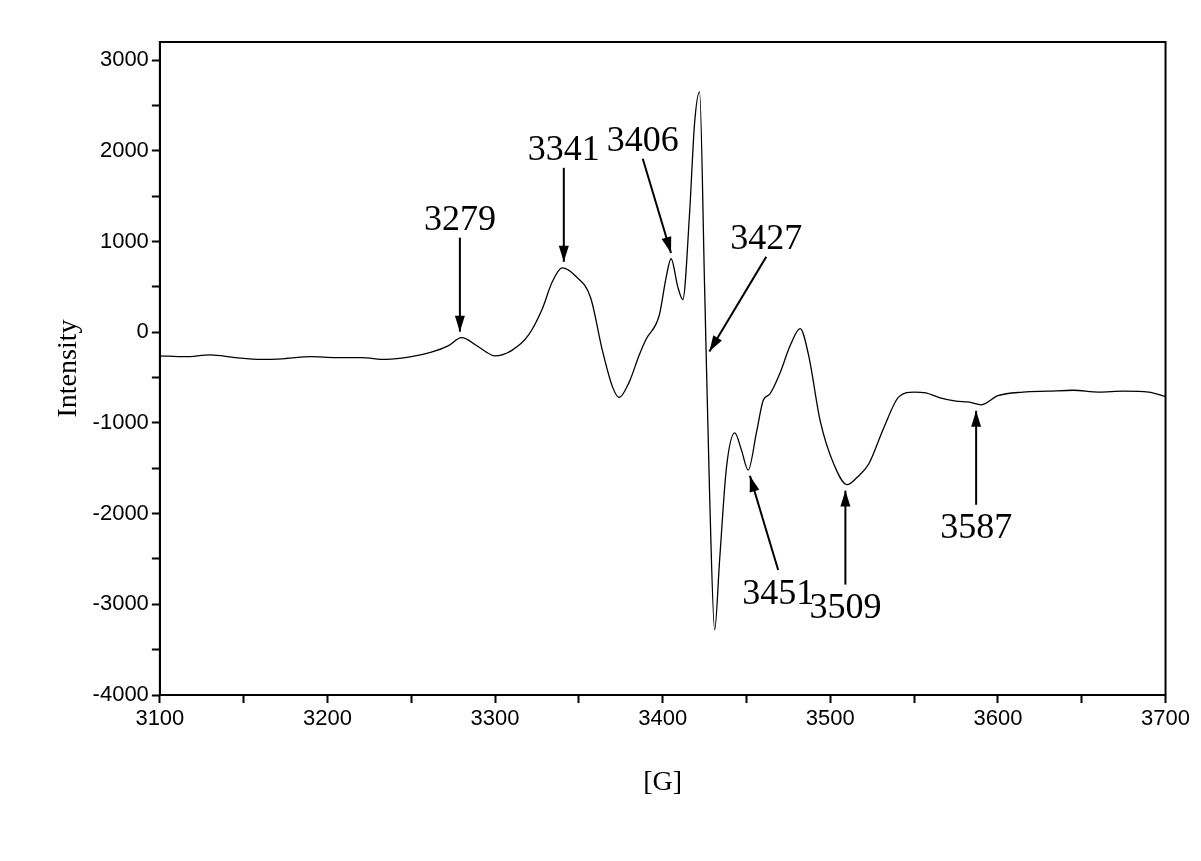  What do you see at coordinates (1166, 718) in the screenshot?
I see `x-tick-label: 3700` at bounding box center [1166, 718].